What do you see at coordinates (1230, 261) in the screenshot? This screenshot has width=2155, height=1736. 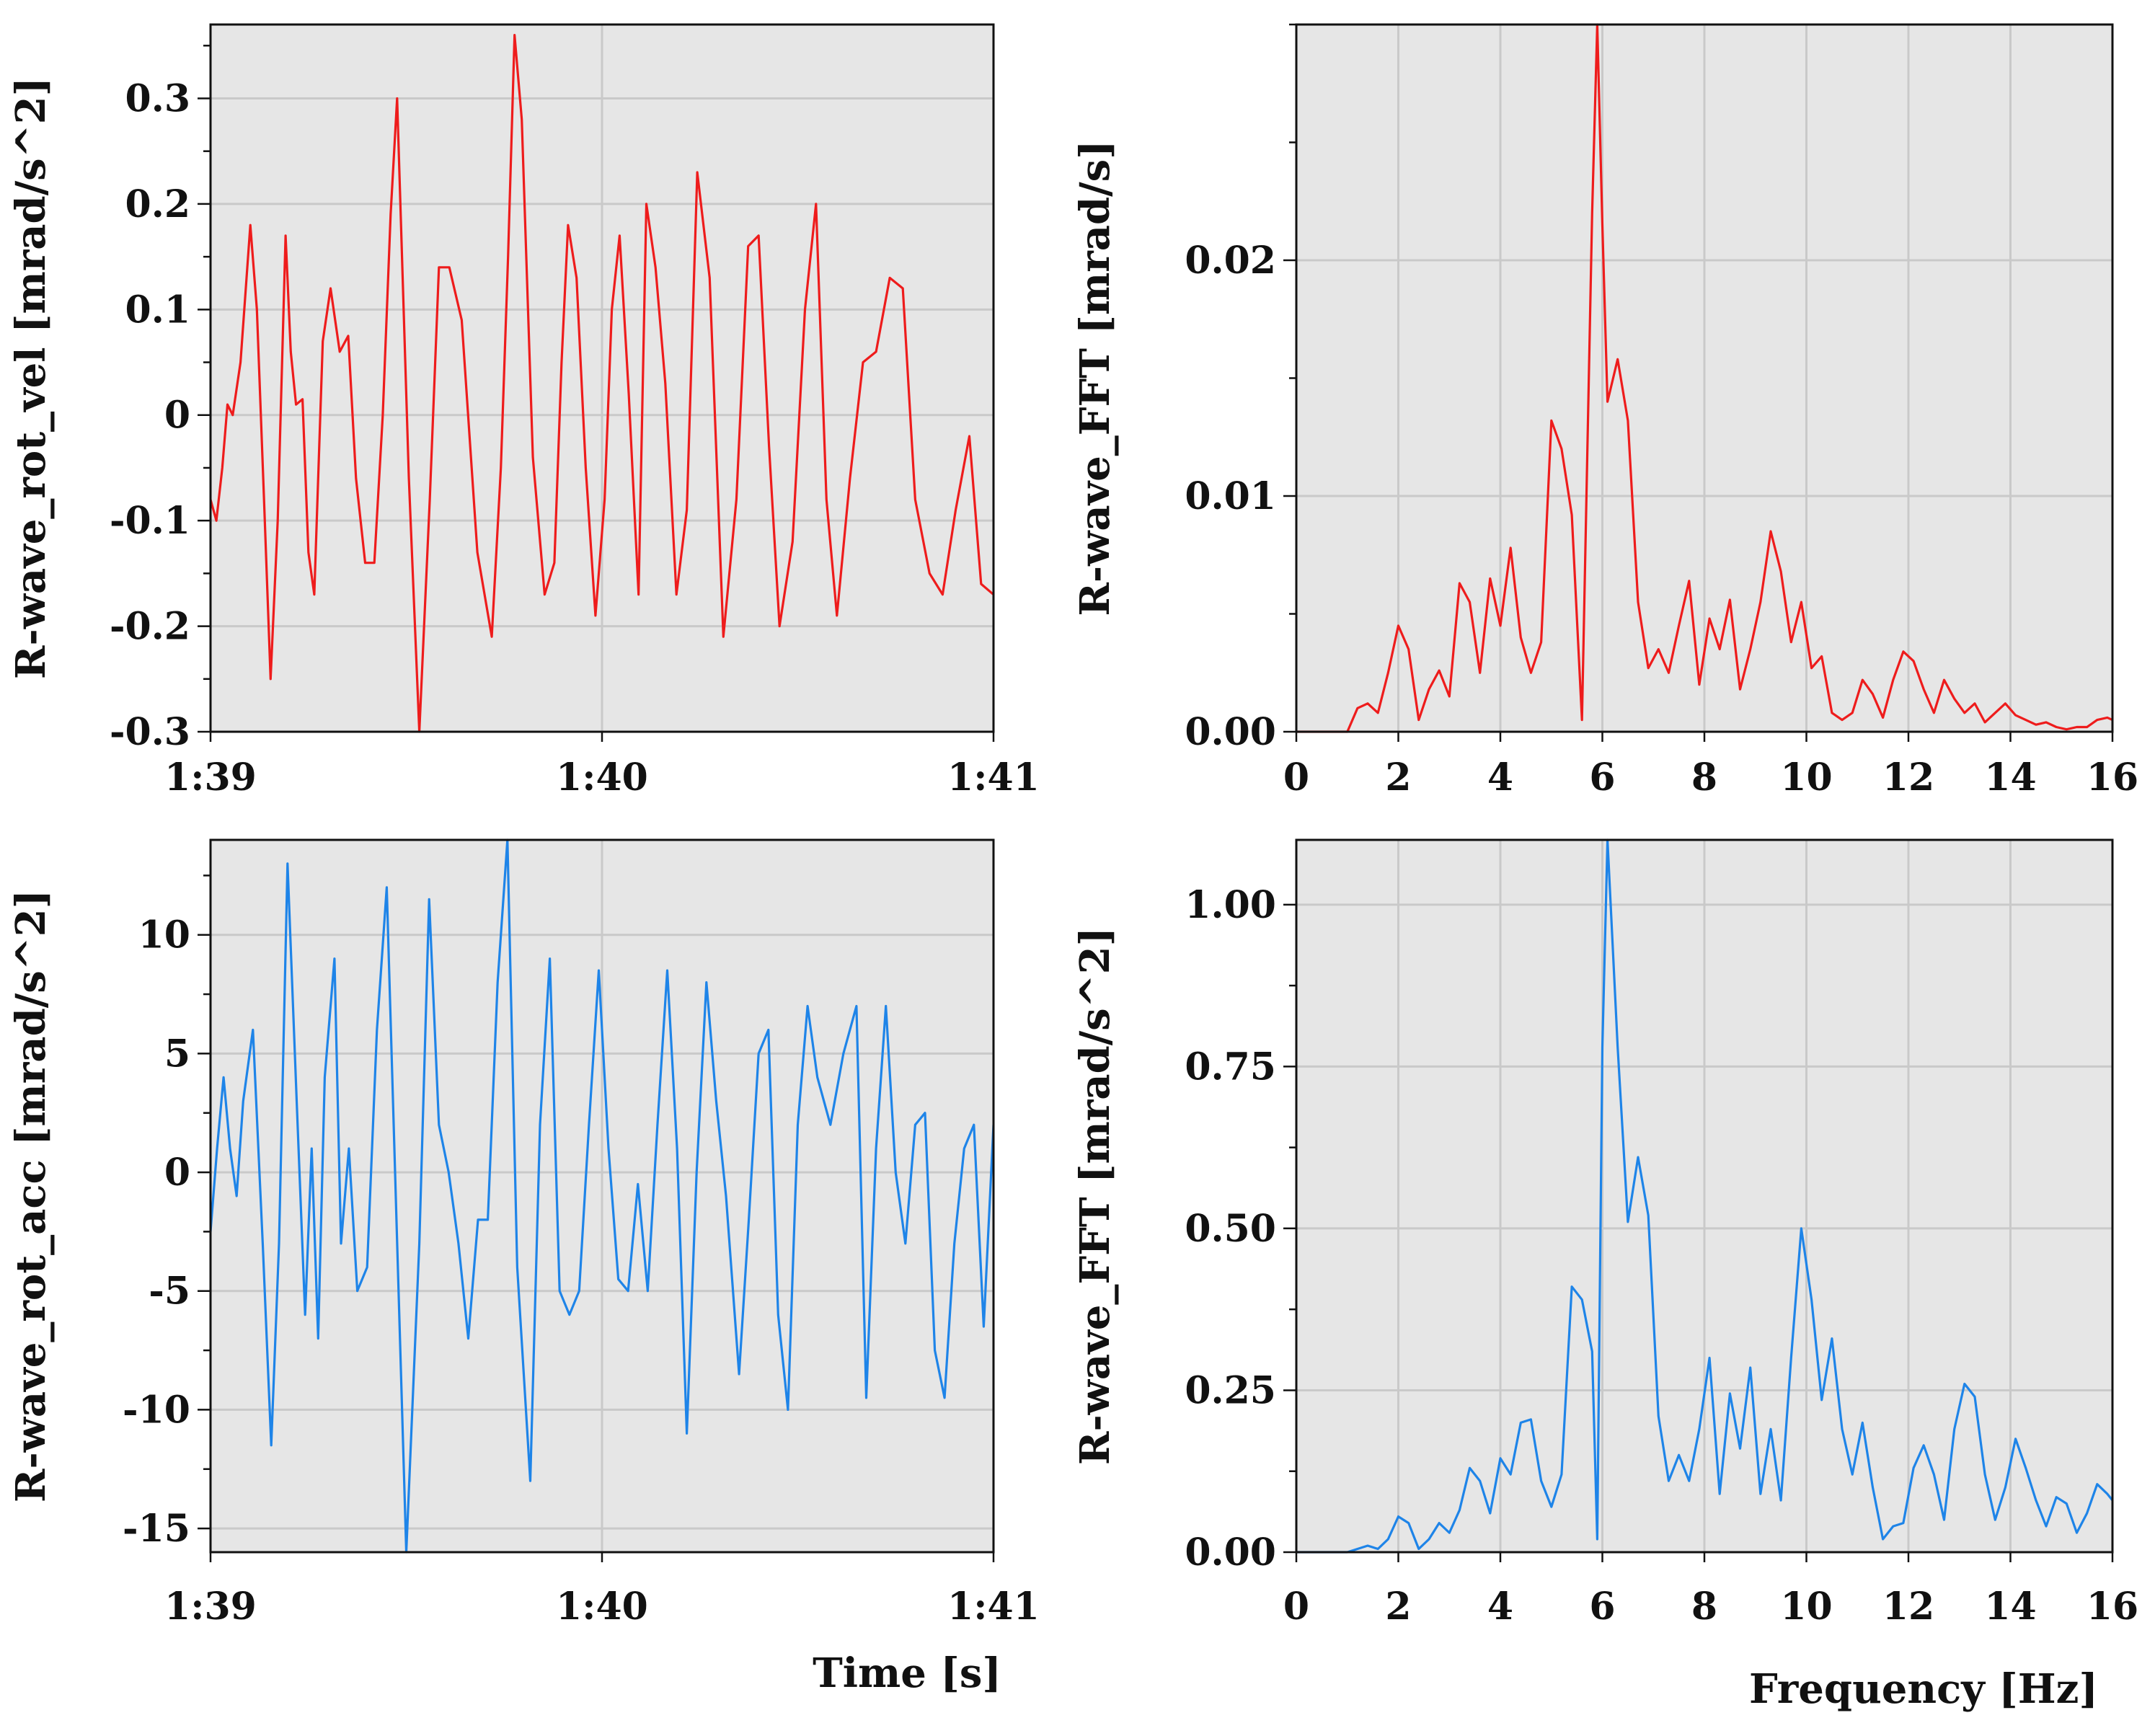 I see `y-tick-label: 0.02` at bounding box center [1230, 261].